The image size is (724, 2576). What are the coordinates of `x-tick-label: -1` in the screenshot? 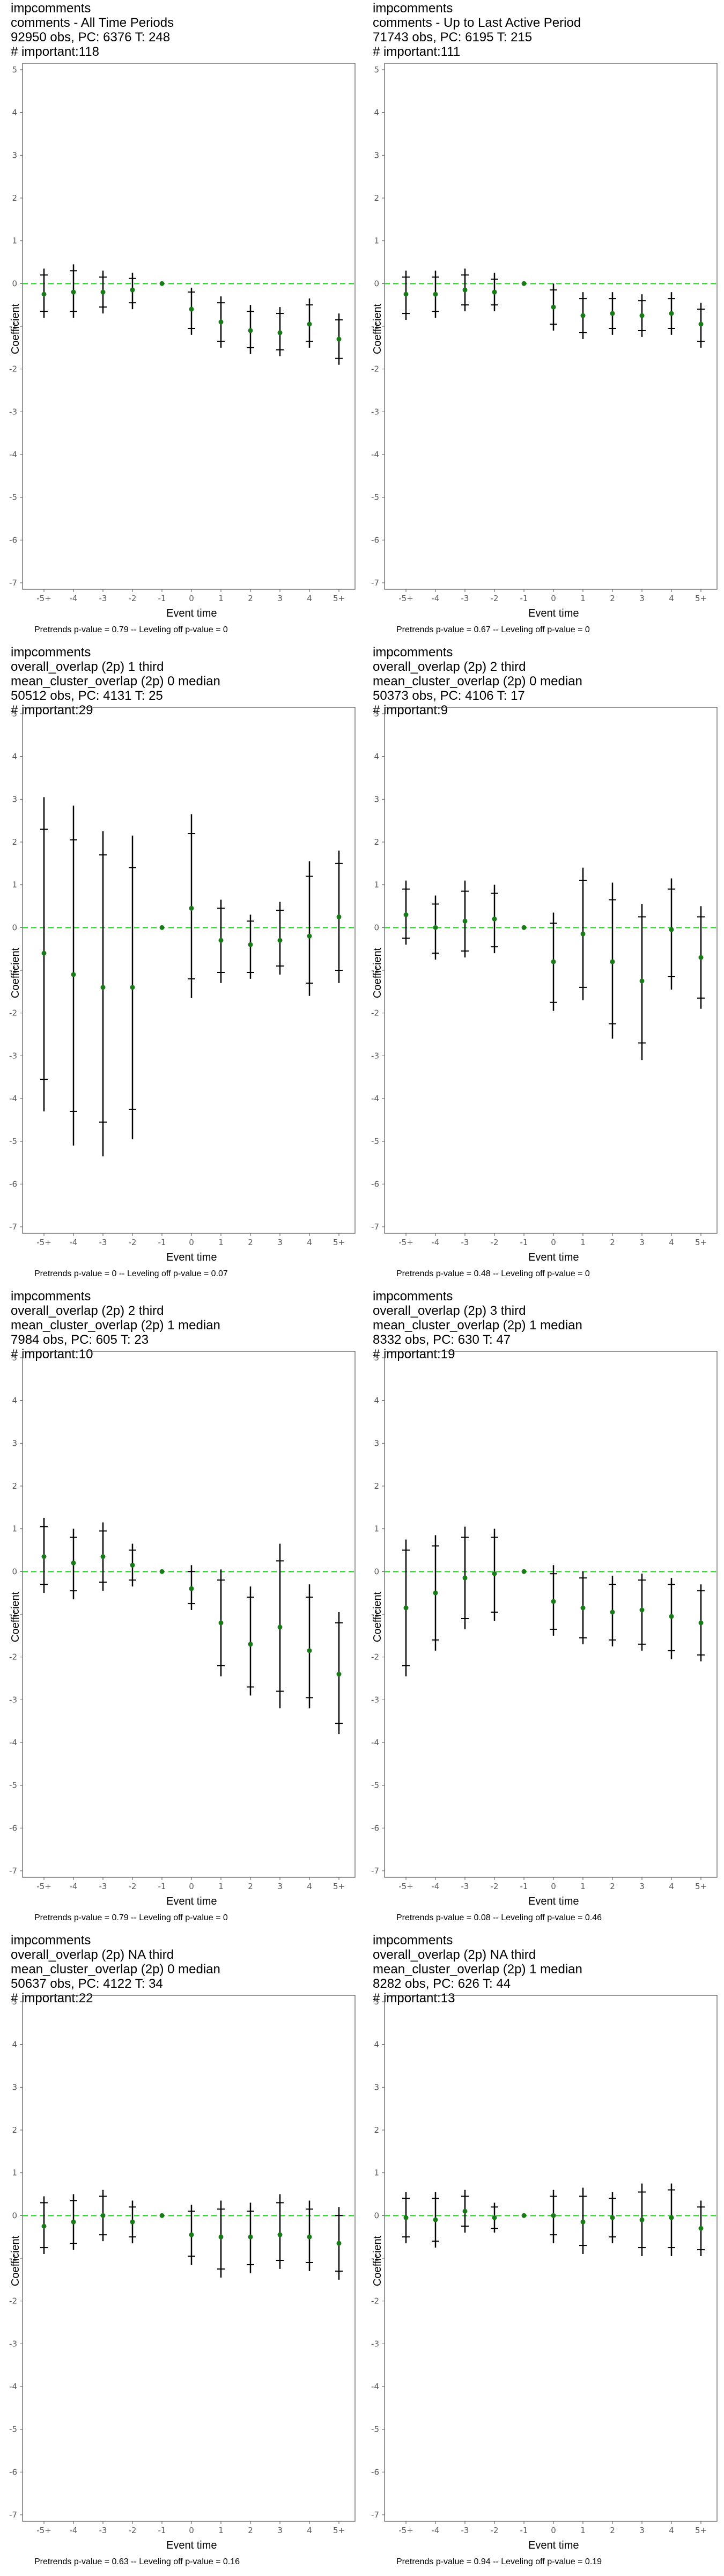 It's located at (162, 1886).